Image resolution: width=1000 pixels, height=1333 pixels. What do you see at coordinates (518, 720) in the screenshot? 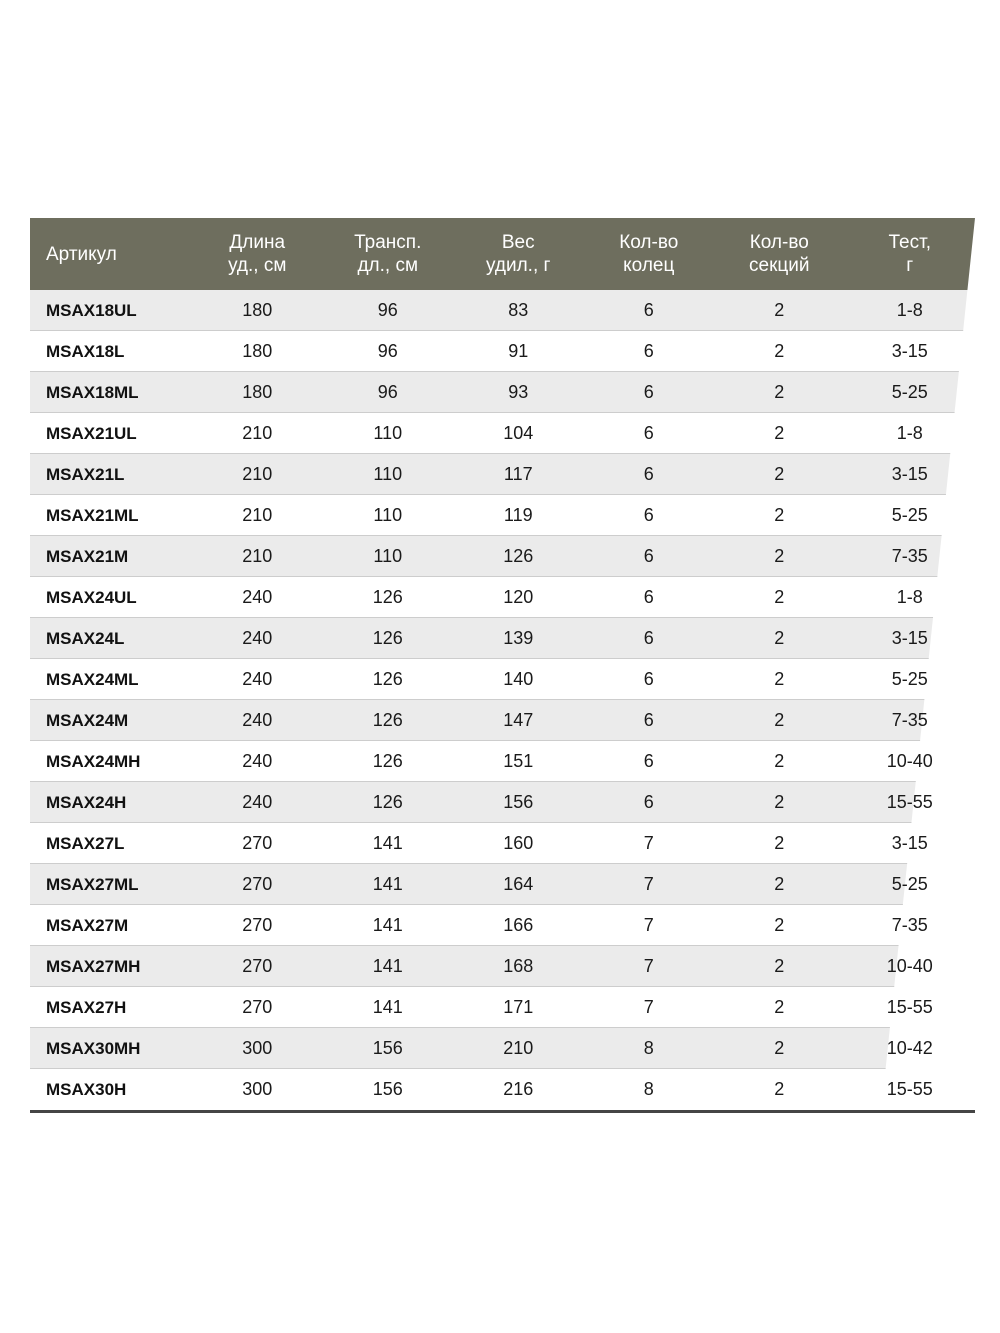
I see `rod-weight-cell: 147` at bounding box center [518, 720].